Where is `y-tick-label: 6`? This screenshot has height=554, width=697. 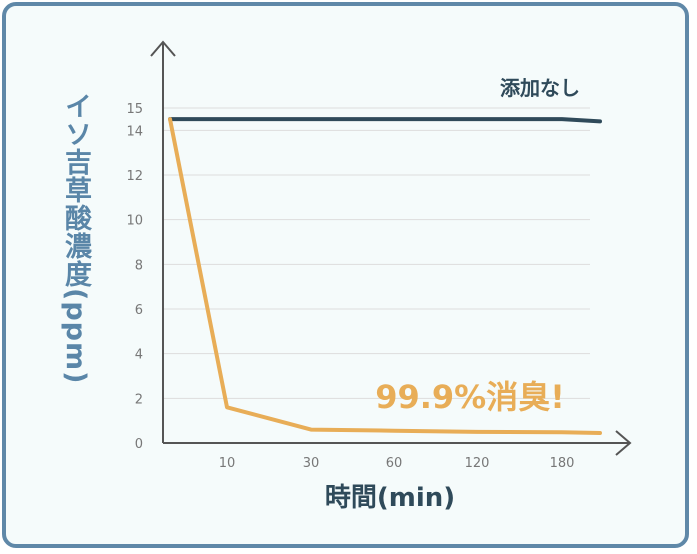
y-tick-label: 6 is located at coordinates (139, 310).